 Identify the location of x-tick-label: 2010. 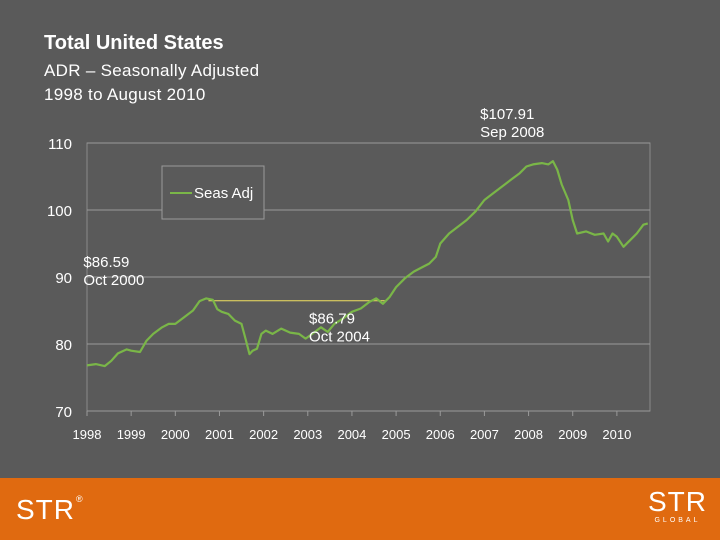
(616, 434).